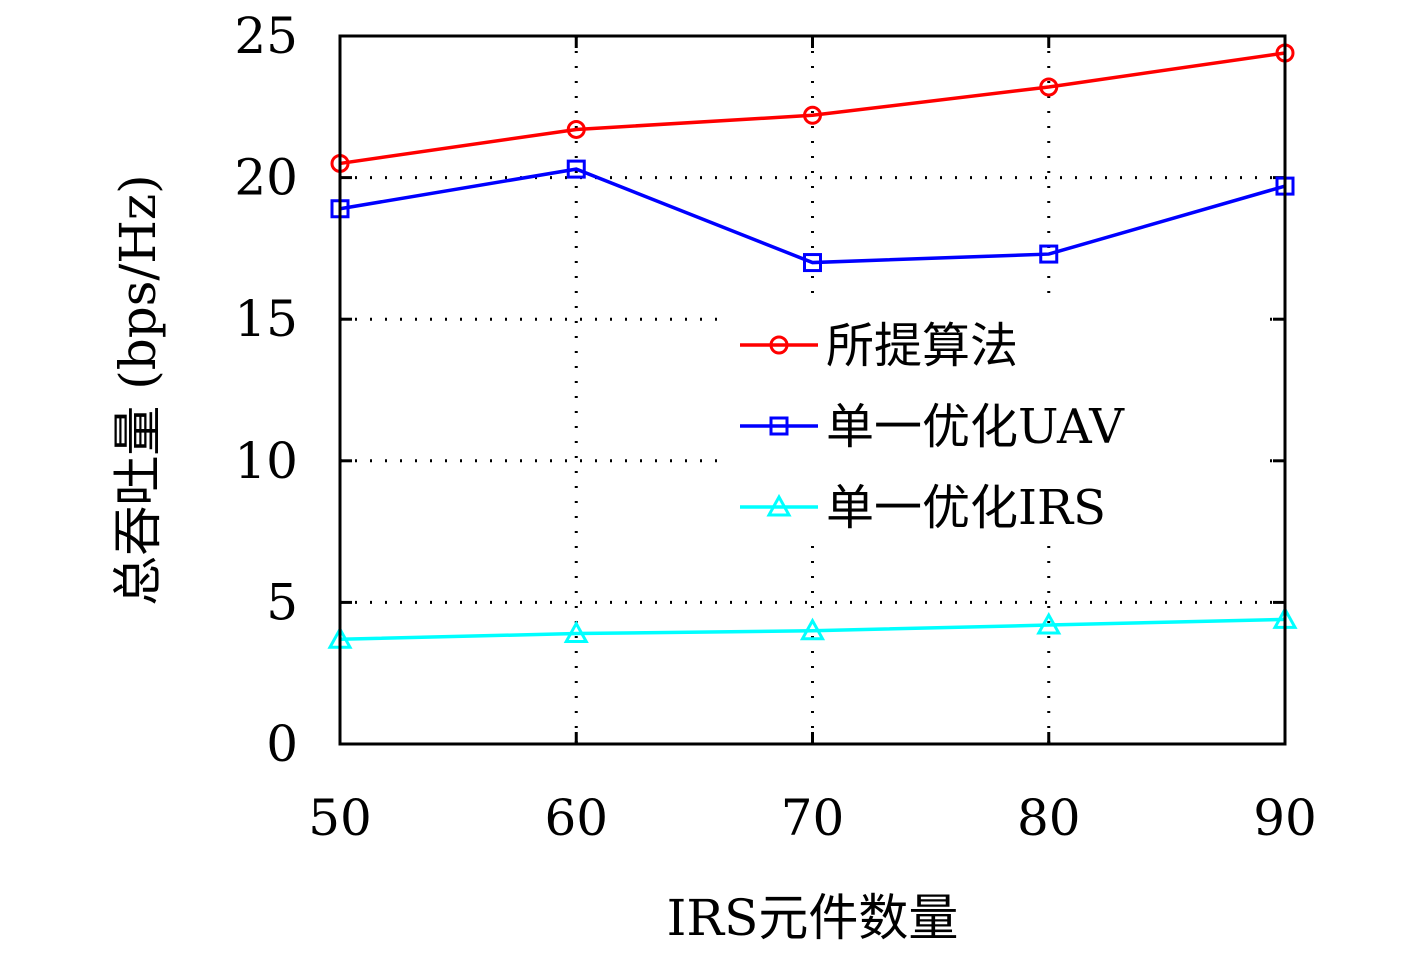 Image resolution: width=1417 pixels, height=955 pixels. What do you see at coordinates (813, 918) in the screenshot?
I see `x-axis-title: IRS元件数量` at bounding box center [813, 918].